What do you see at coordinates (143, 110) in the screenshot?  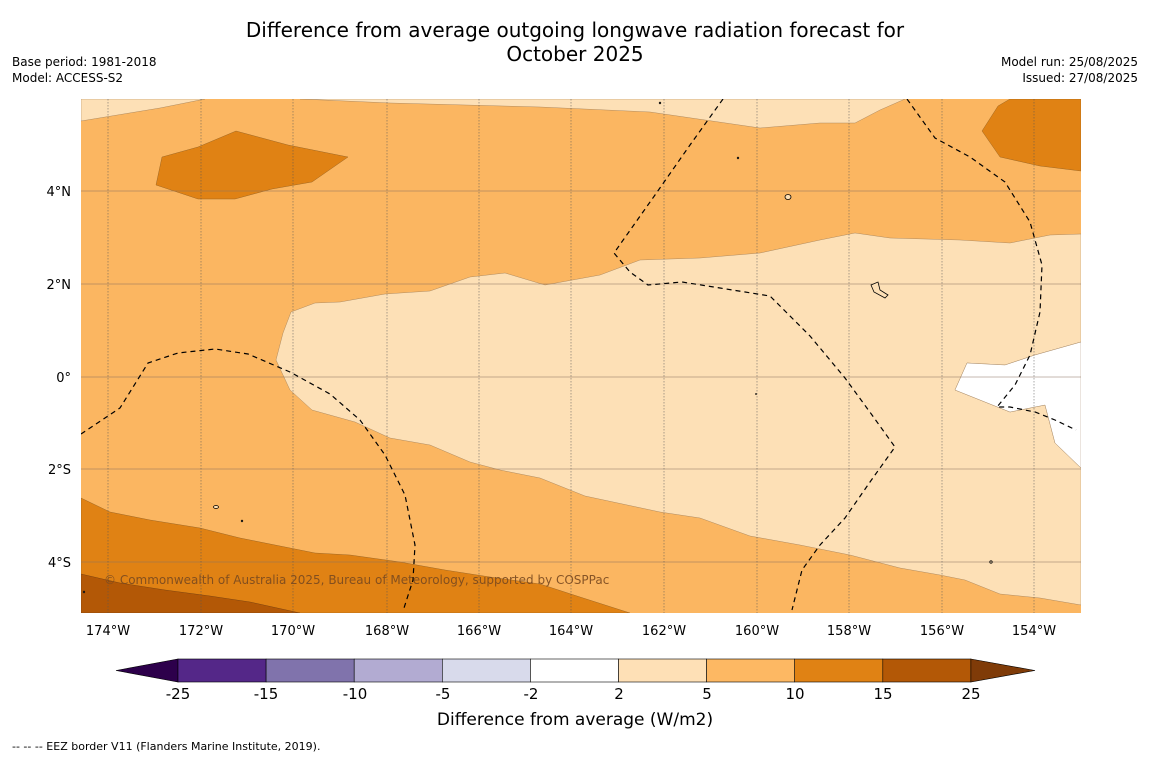 I see `region-2-5-top` at bounding box center [143, 110].